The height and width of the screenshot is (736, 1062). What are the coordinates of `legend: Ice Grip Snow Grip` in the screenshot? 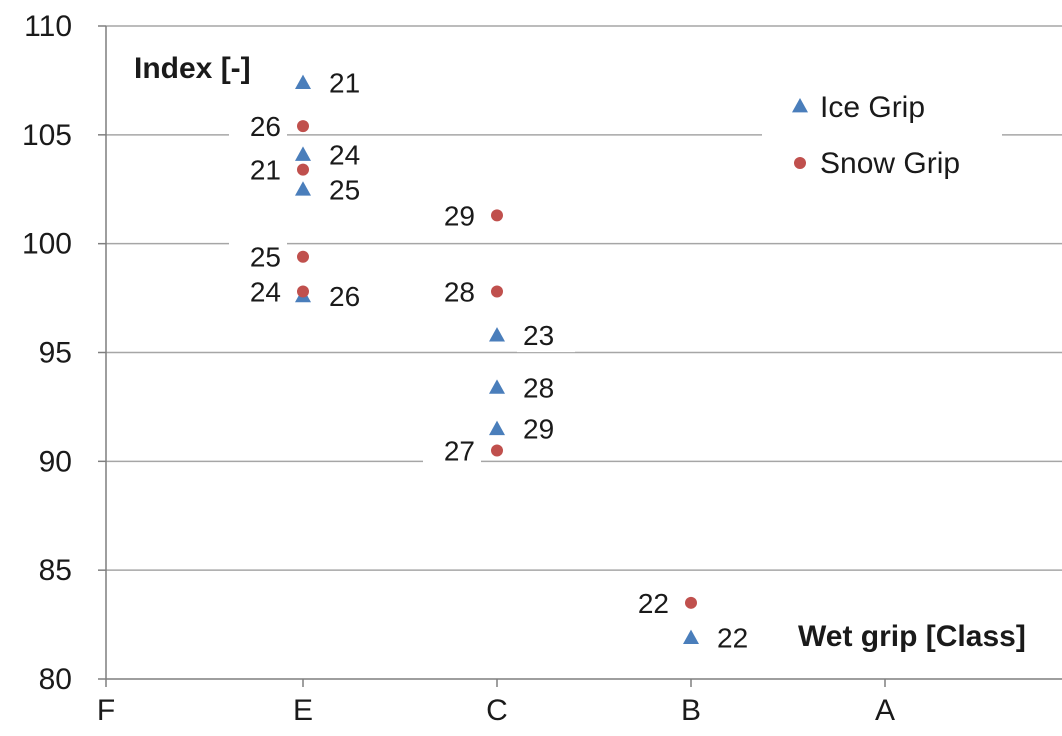 It's located at (882, 135).